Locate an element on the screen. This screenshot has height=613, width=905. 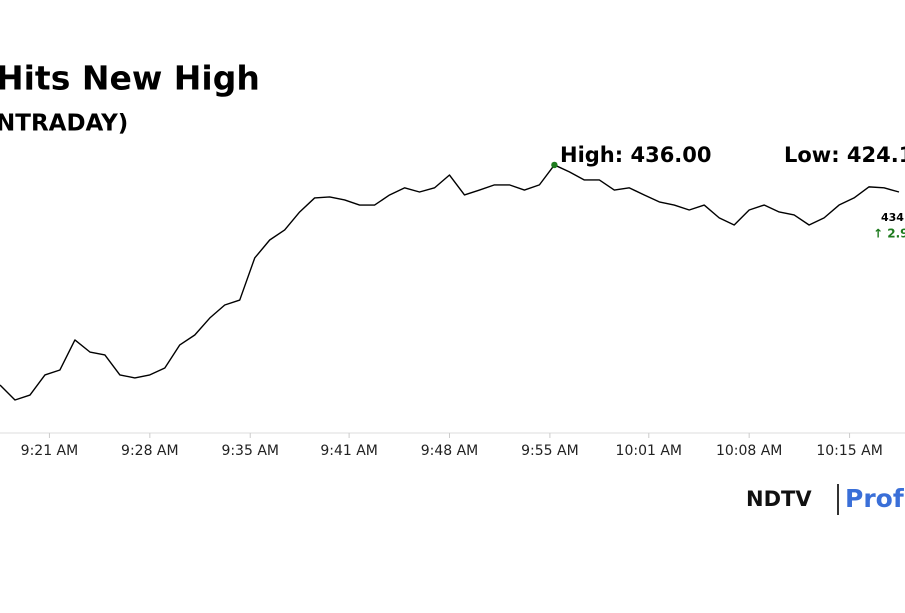
brand-product: Prof is located at coordinates (875, 498).